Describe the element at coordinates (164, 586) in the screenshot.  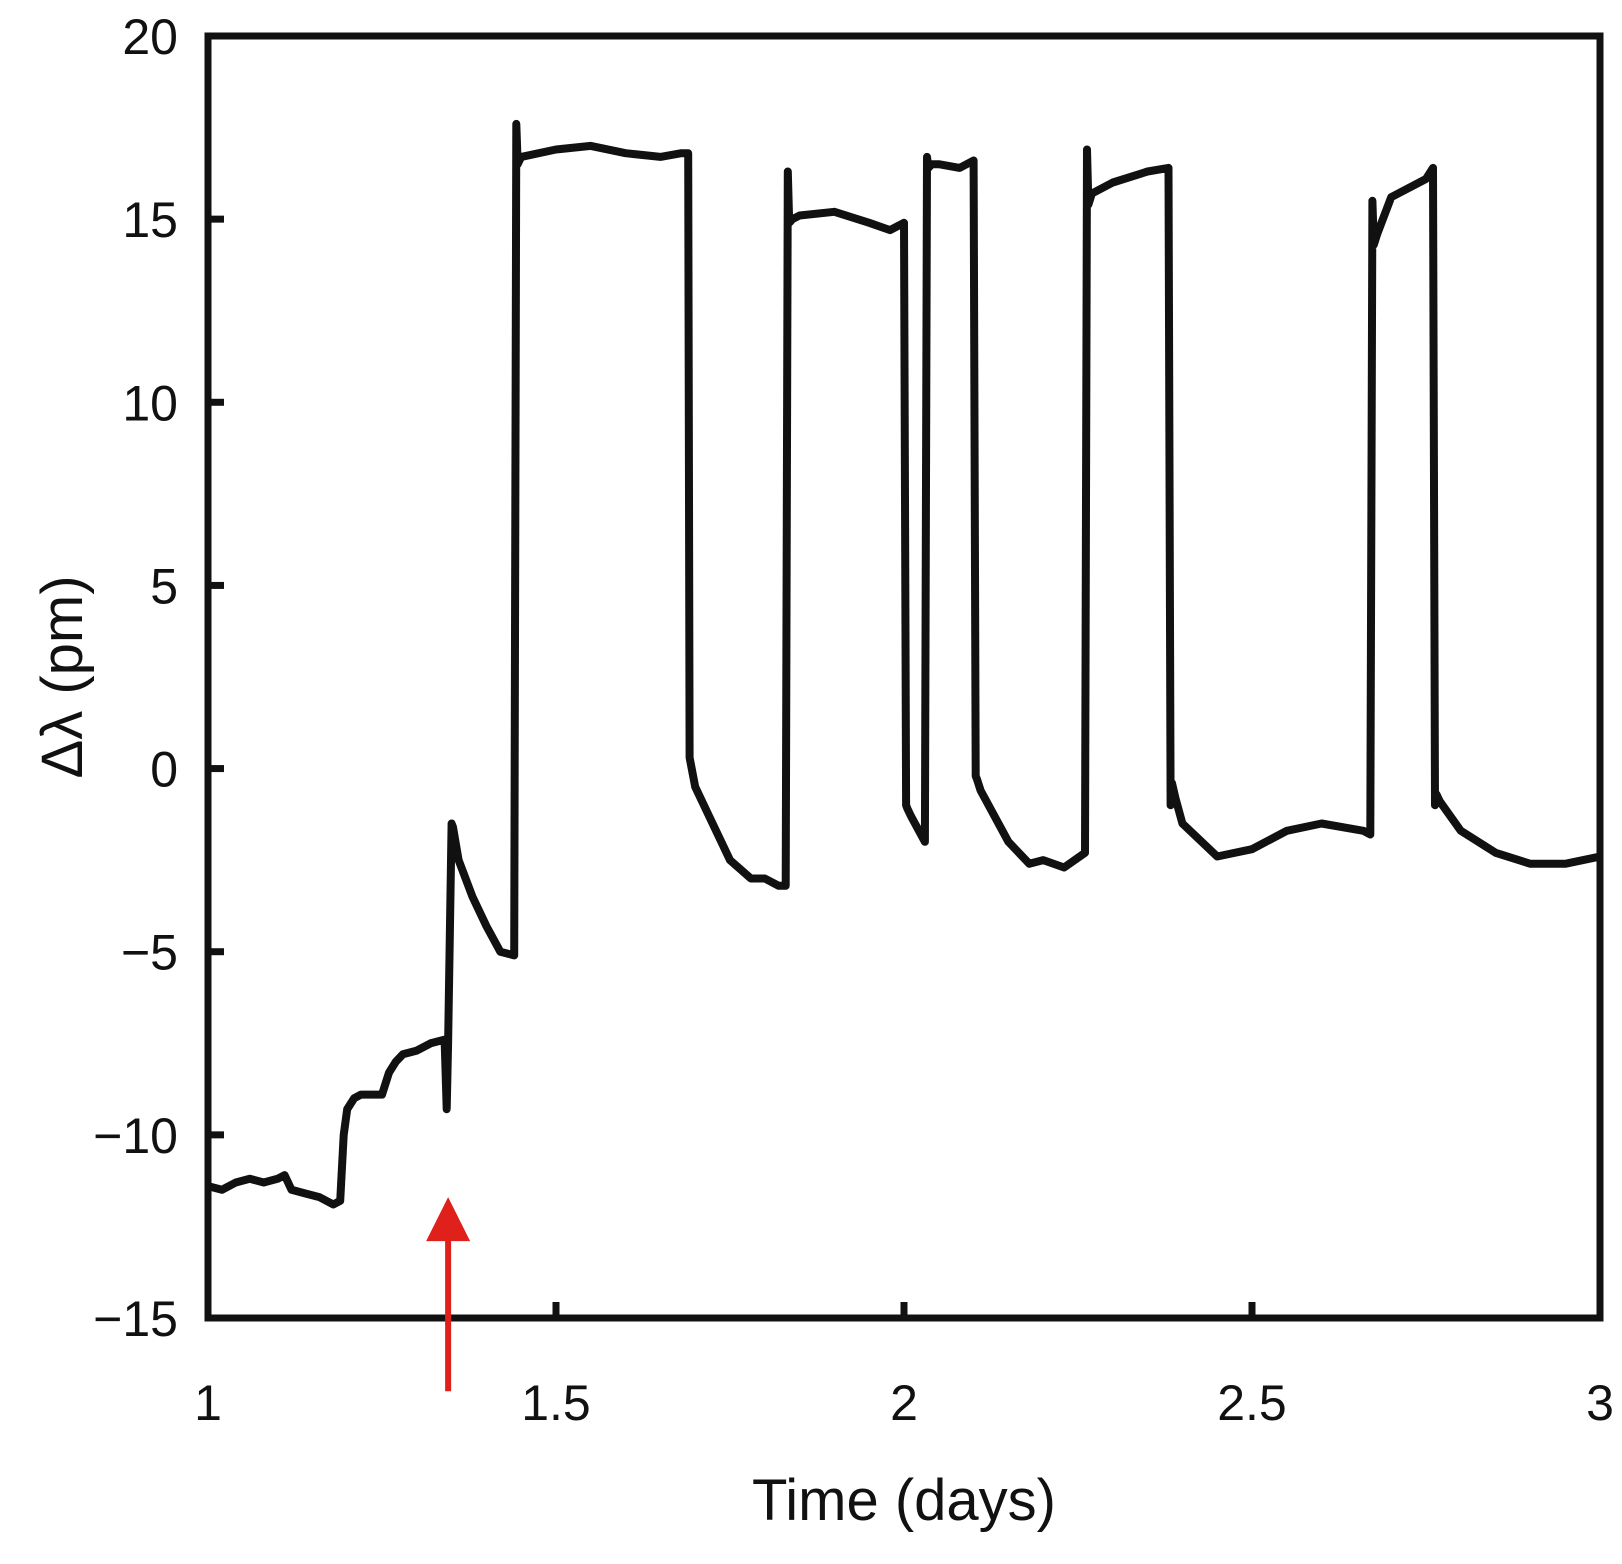
I see `y-tick-label: 5` at that location.